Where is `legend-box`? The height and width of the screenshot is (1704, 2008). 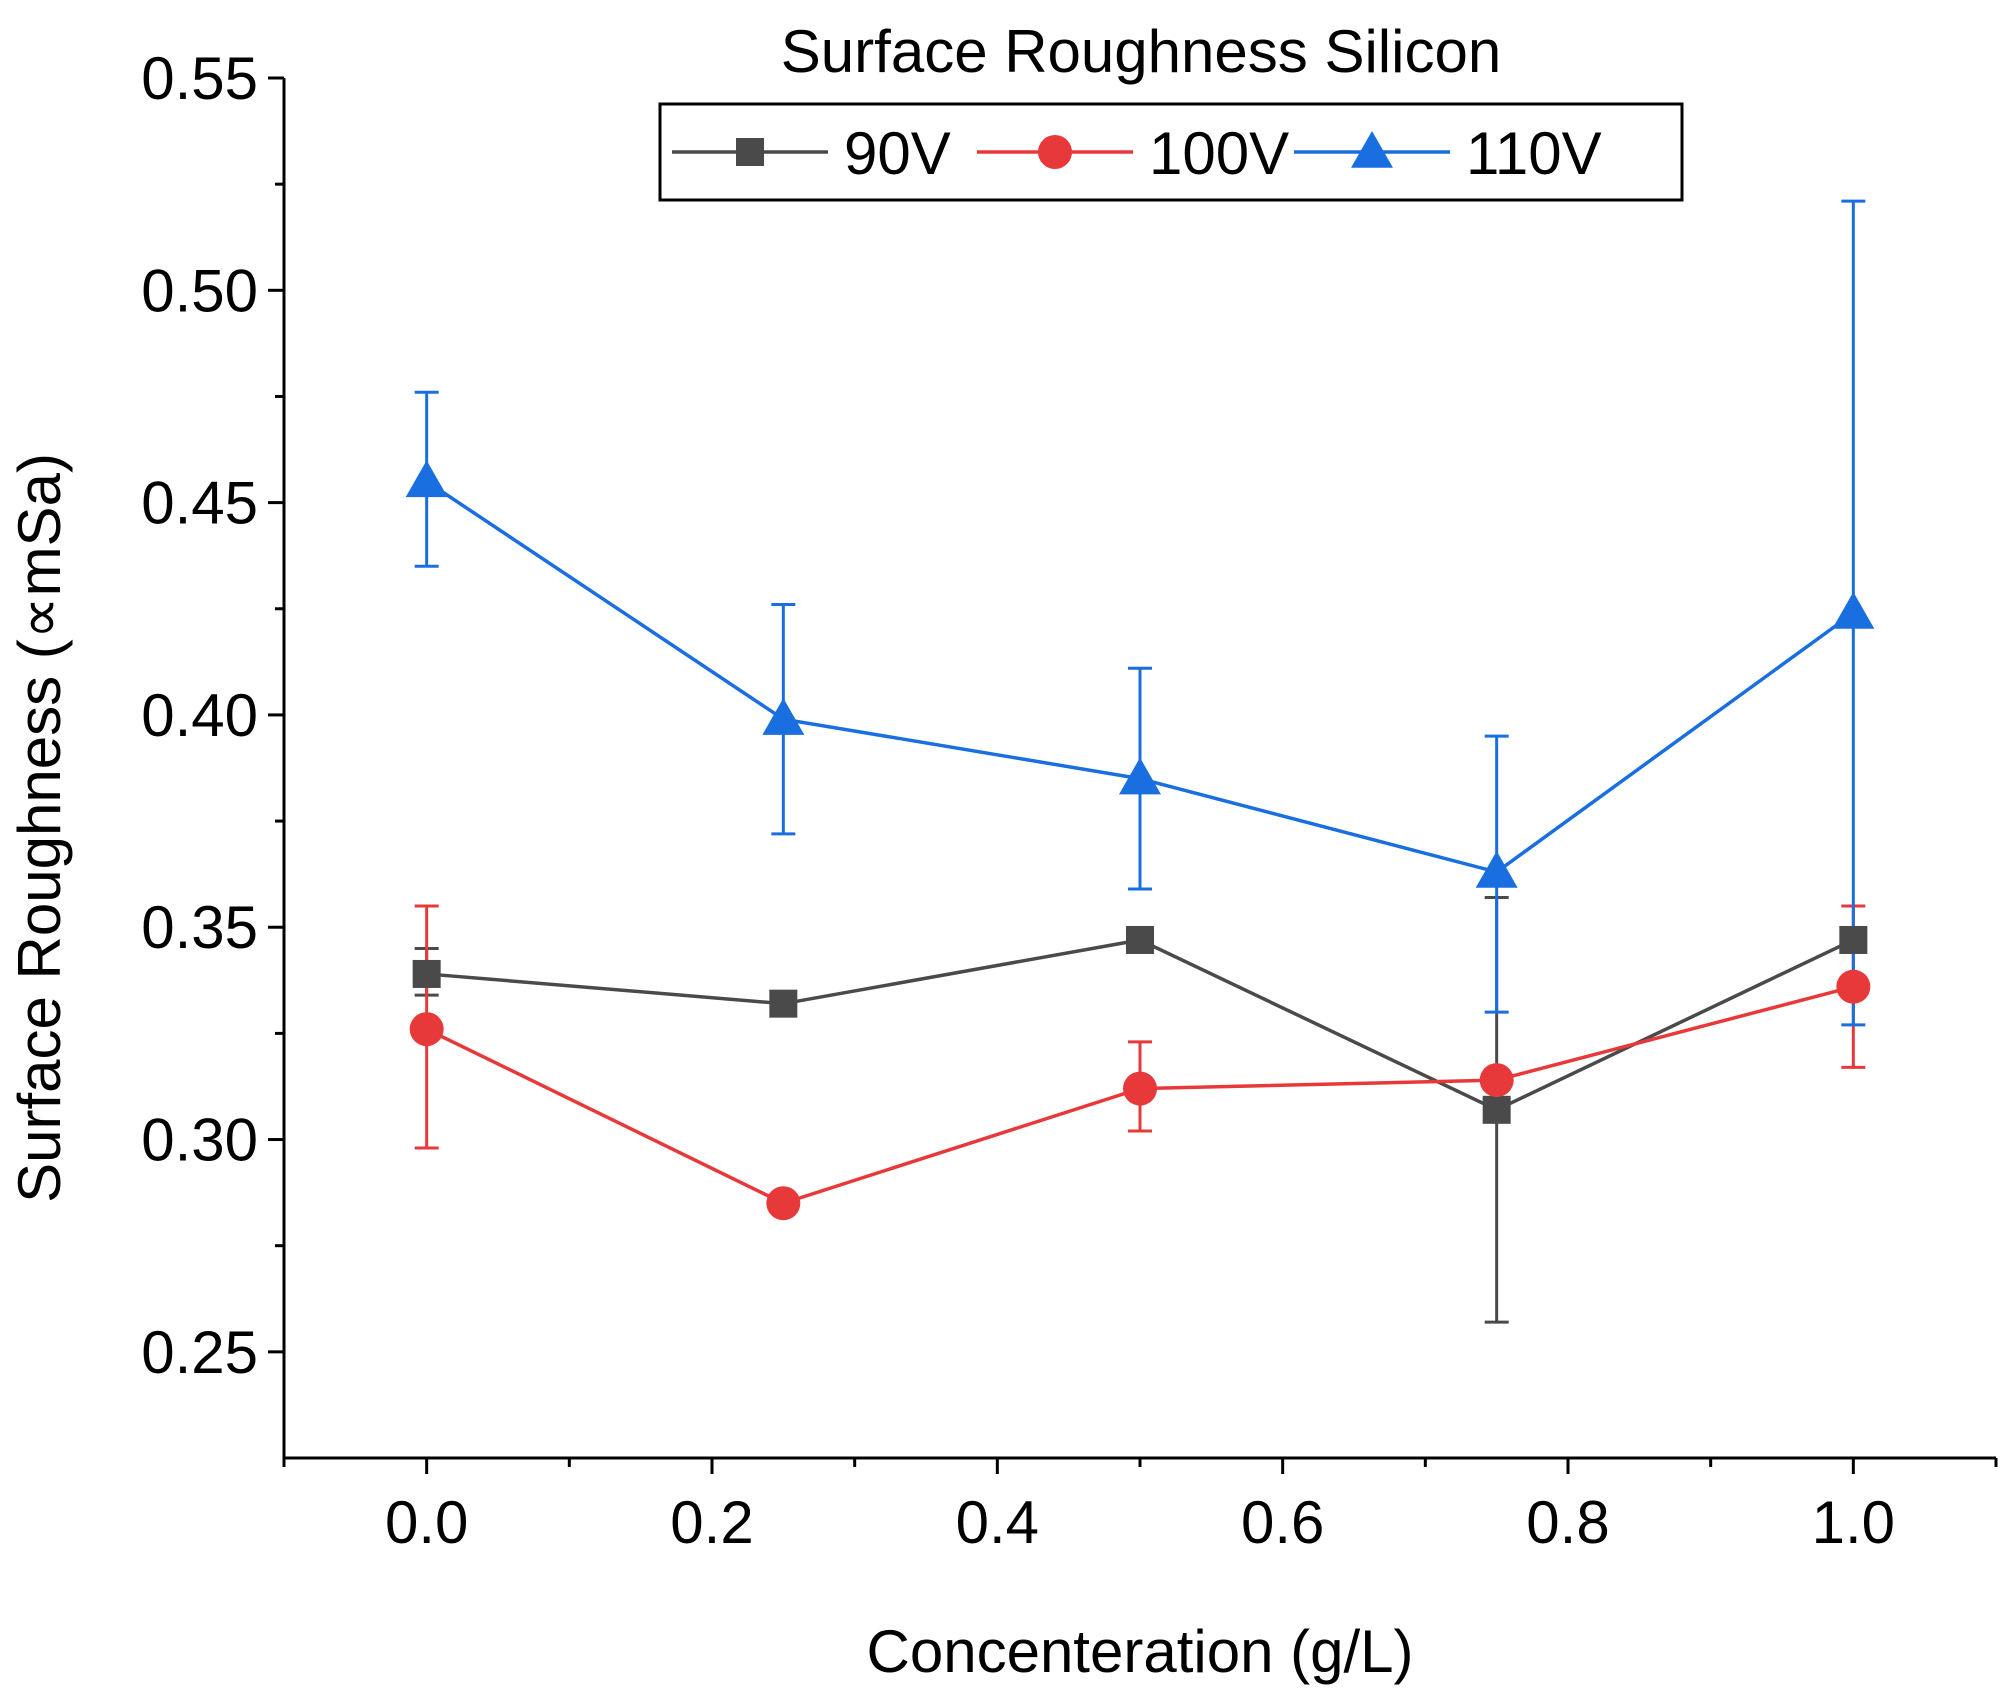
legend-box is located at coordinates (1171, 152).